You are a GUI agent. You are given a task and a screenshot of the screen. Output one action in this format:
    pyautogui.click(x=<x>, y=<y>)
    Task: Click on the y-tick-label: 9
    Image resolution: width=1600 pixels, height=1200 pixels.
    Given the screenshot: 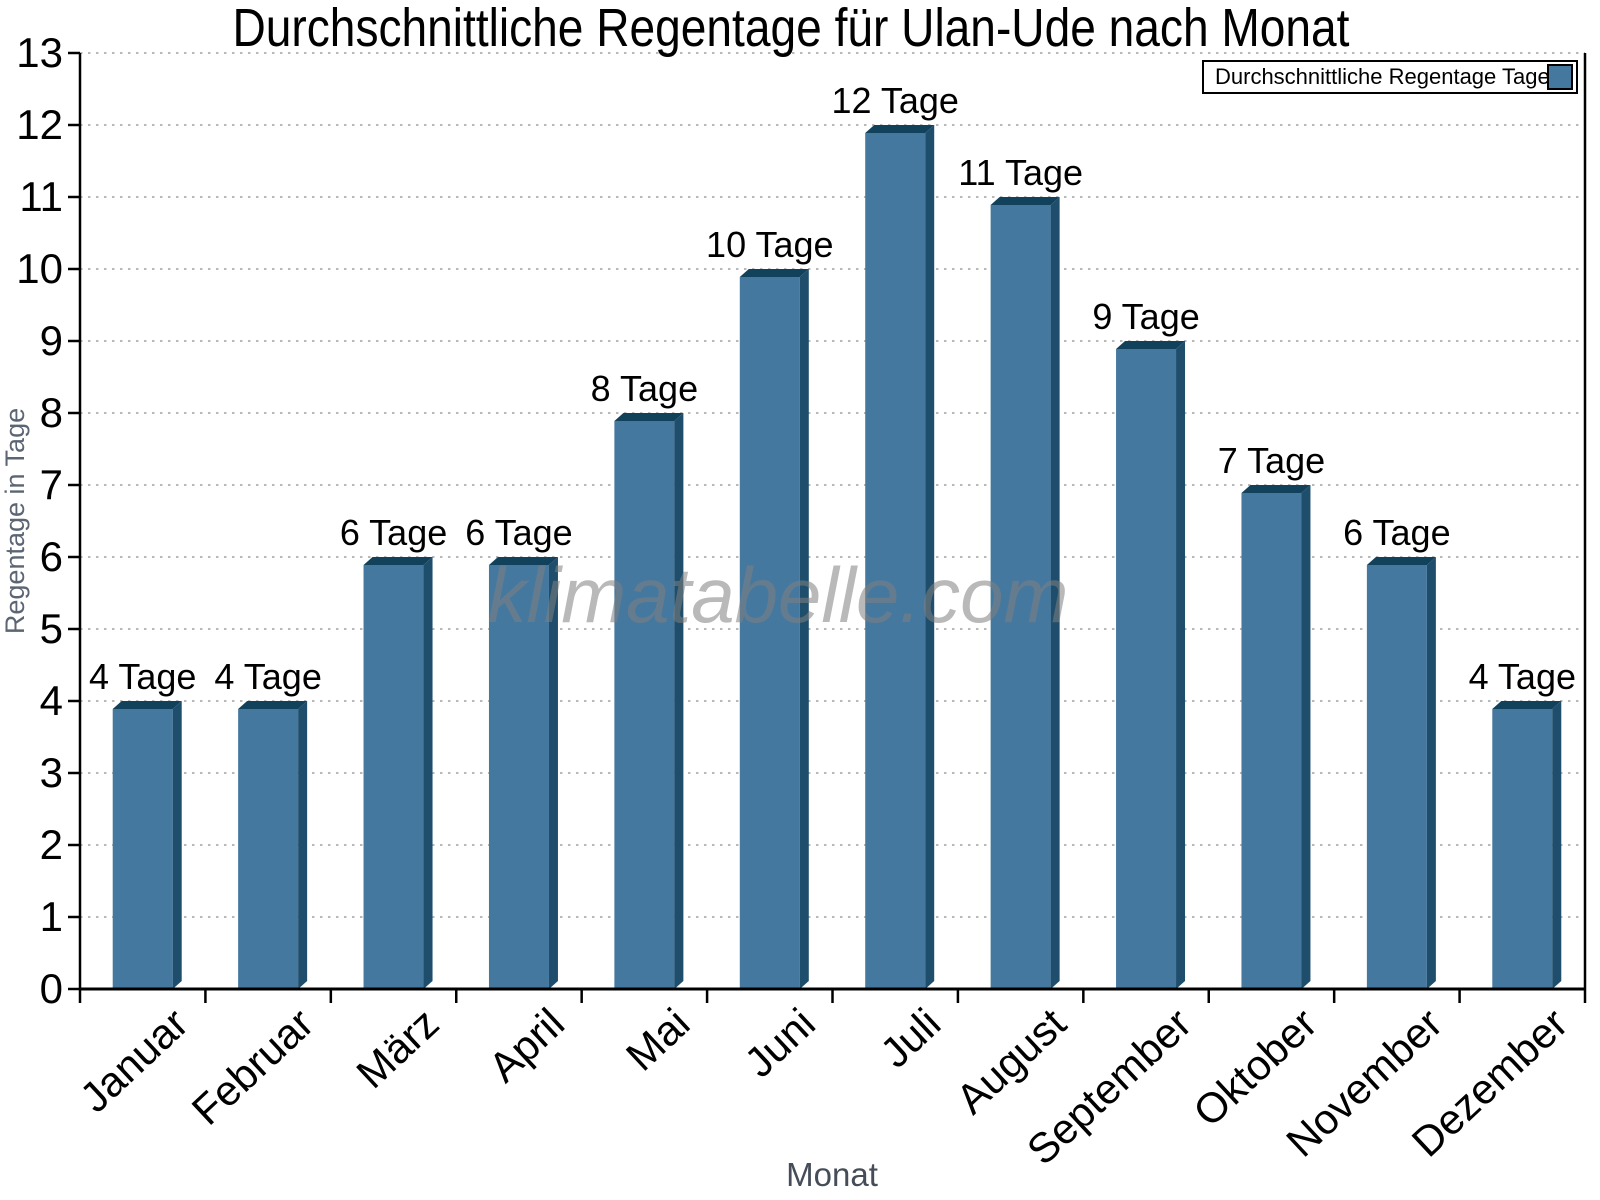 What is the action you would take?
    pyautogui.click(x=51, y=340)
    